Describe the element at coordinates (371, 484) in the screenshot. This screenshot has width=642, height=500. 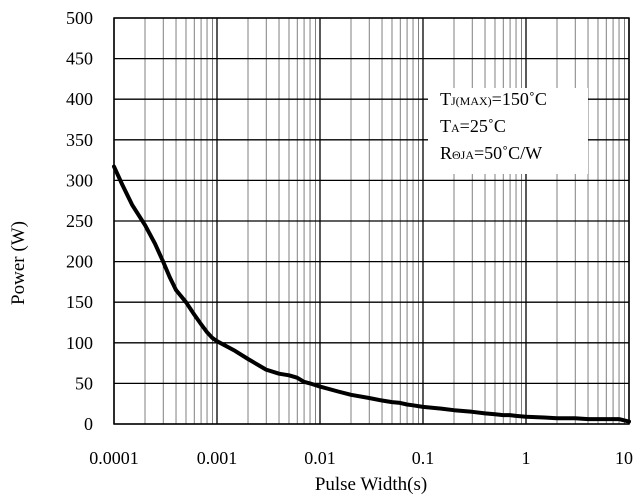
I see `x-axis-label: Pulse Width(s)` at that location.